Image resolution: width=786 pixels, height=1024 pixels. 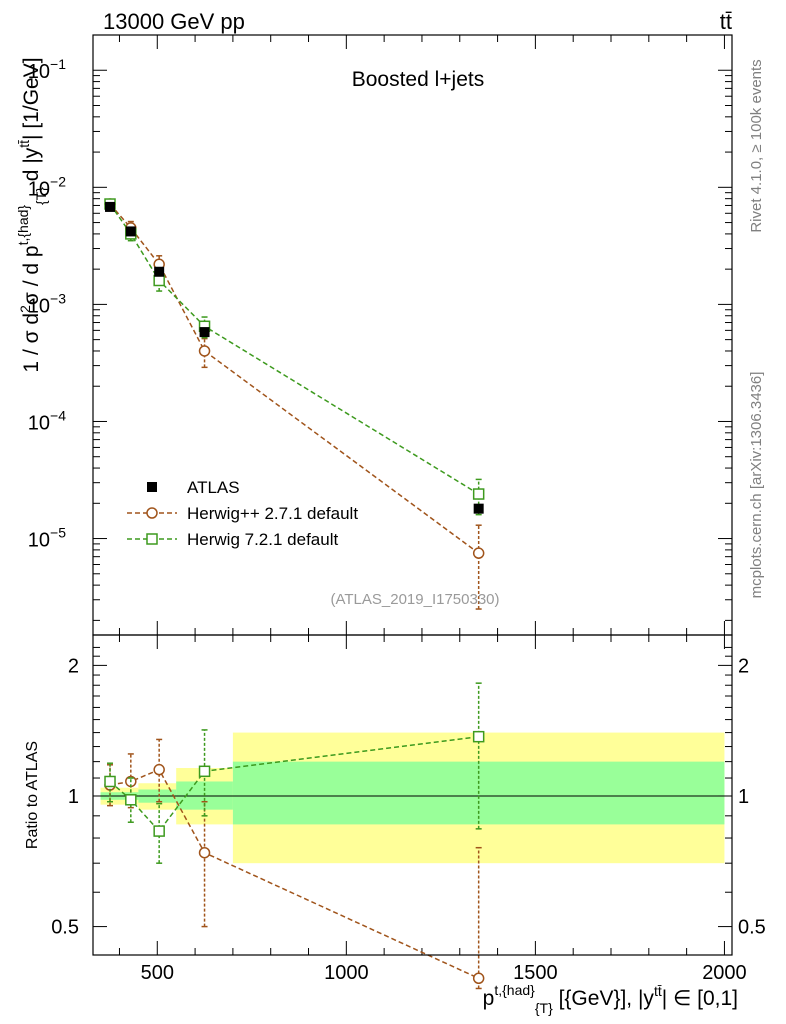 I want to click on y-tick-label: 2, so click(x=73, y=666).